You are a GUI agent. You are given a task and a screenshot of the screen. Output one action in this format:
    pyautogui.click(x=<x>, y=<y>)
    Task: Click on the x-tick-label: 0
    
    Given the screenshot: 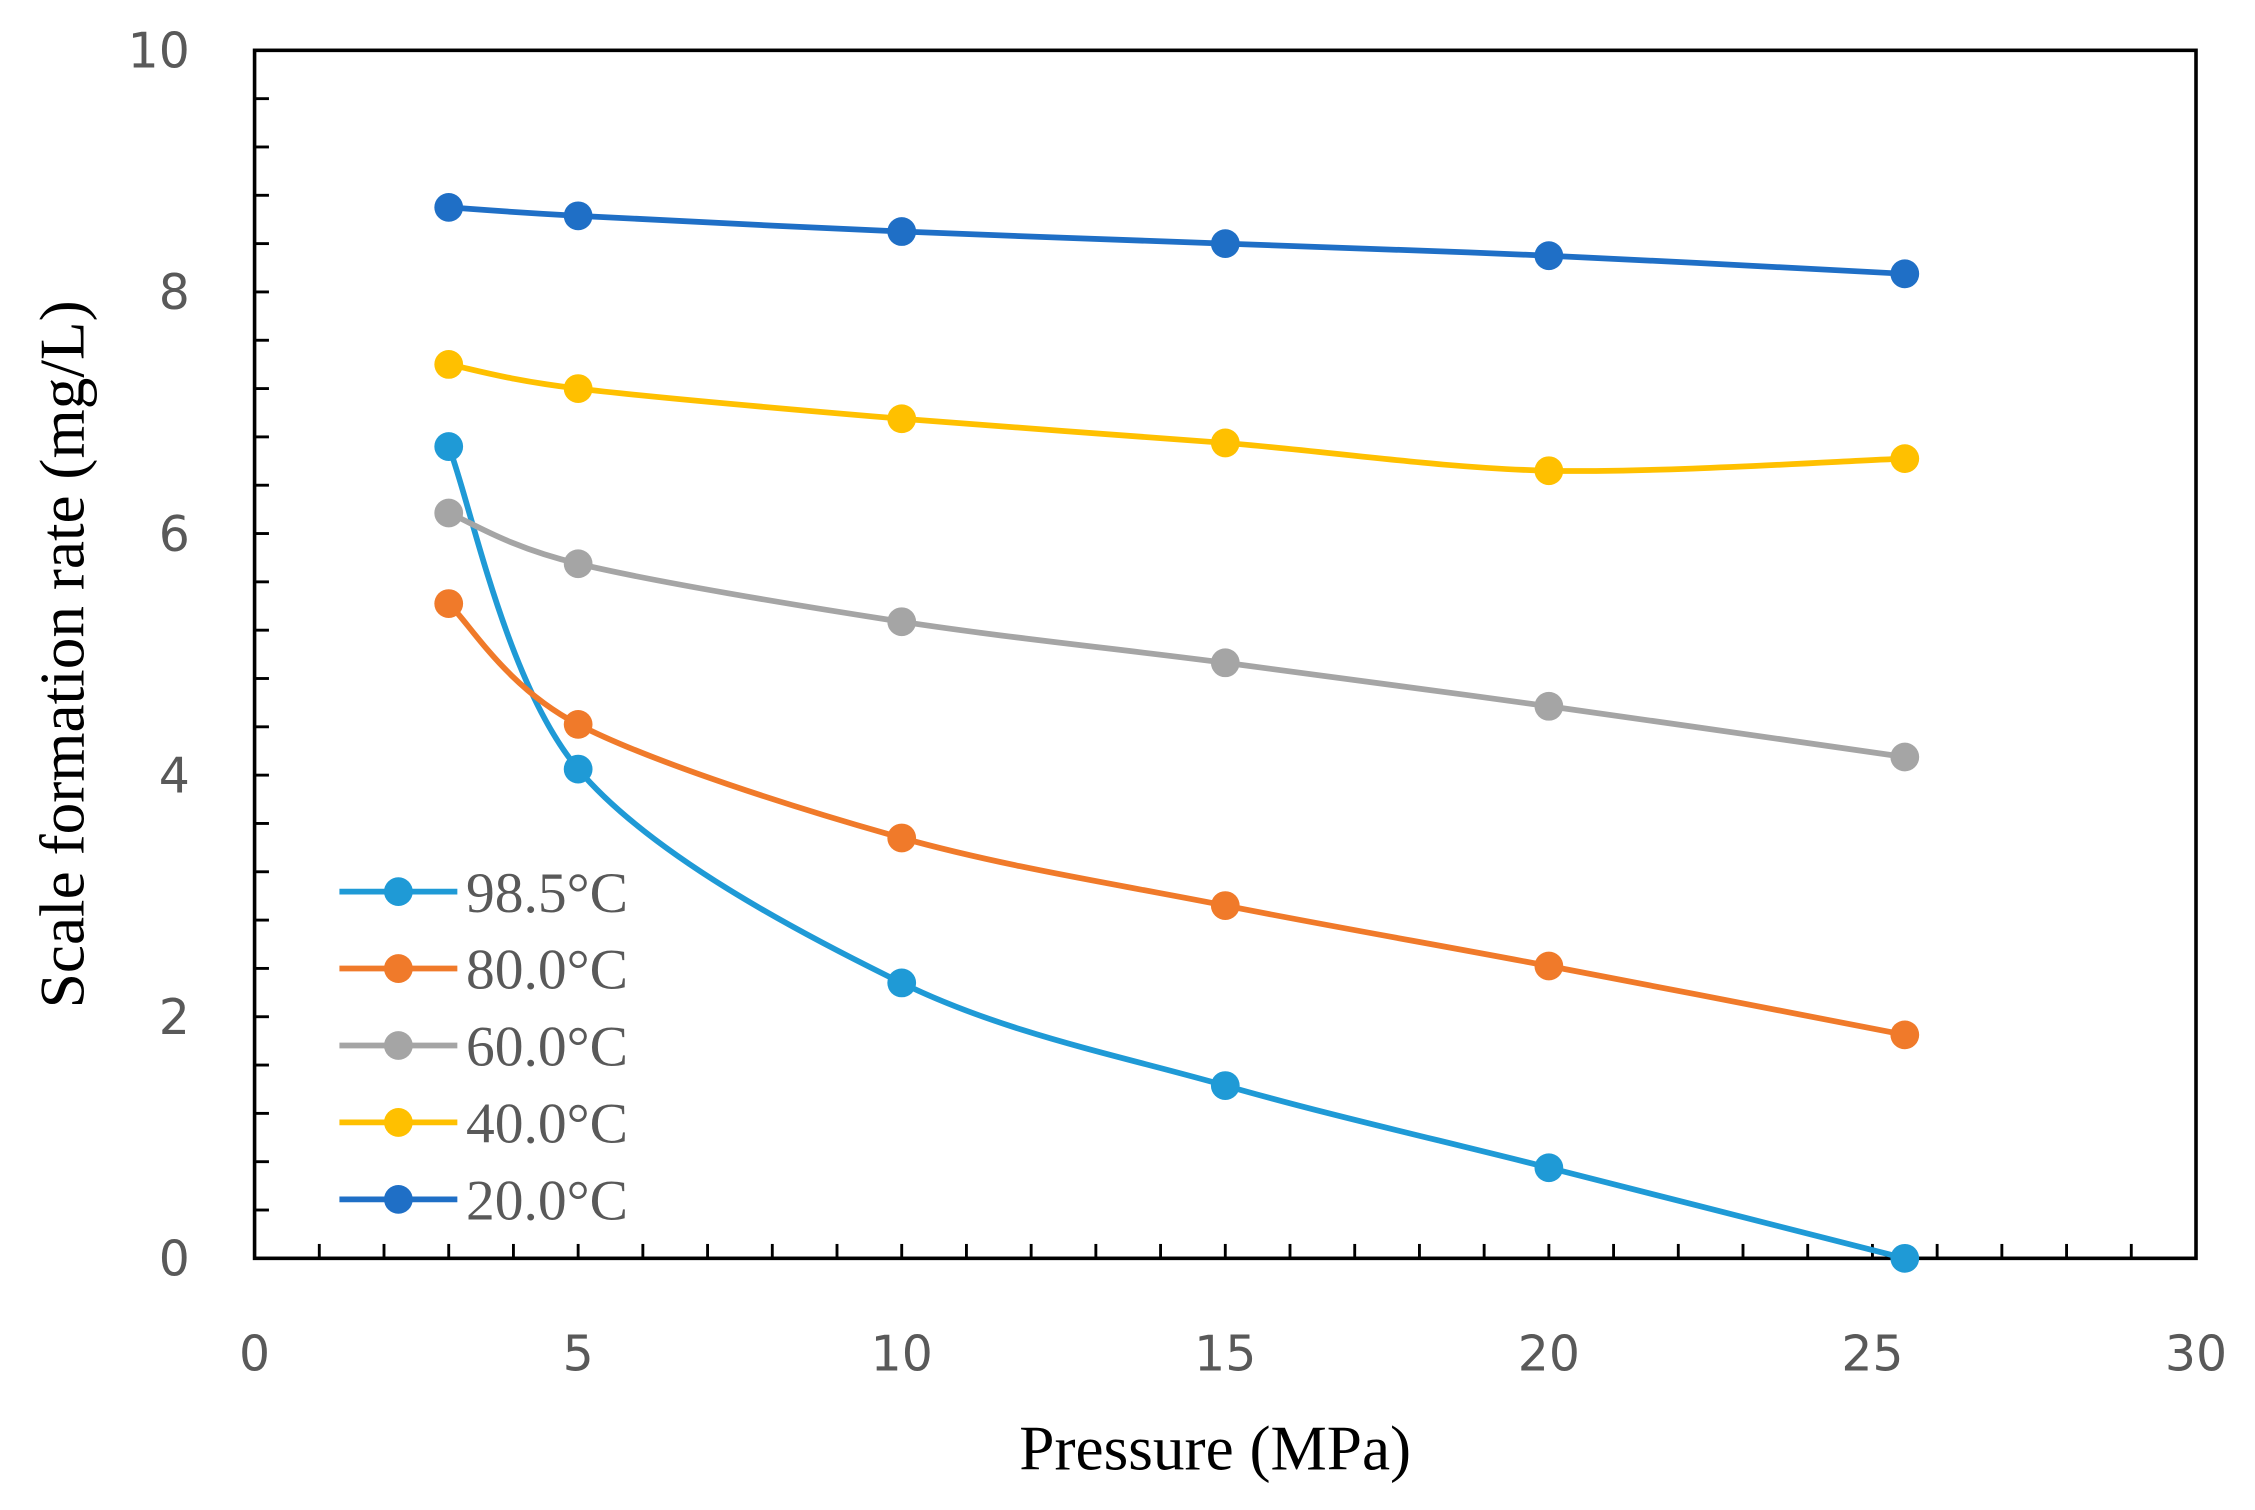 What is the action you would take?
    pyautogui.click(x=254, y=1354)
    